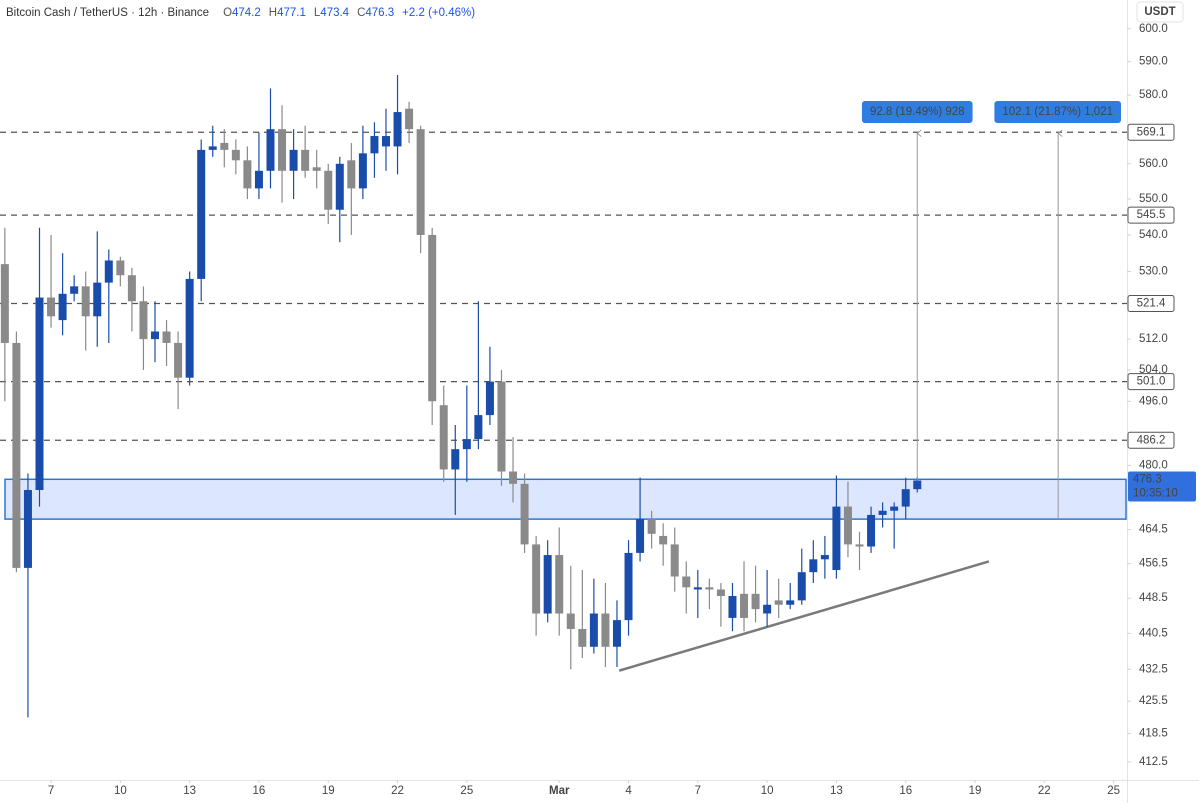  What do you see at coordinates (628, 791) in the screenshot?
I see `x-tick-label: 4` at bounding box center [628, 791].